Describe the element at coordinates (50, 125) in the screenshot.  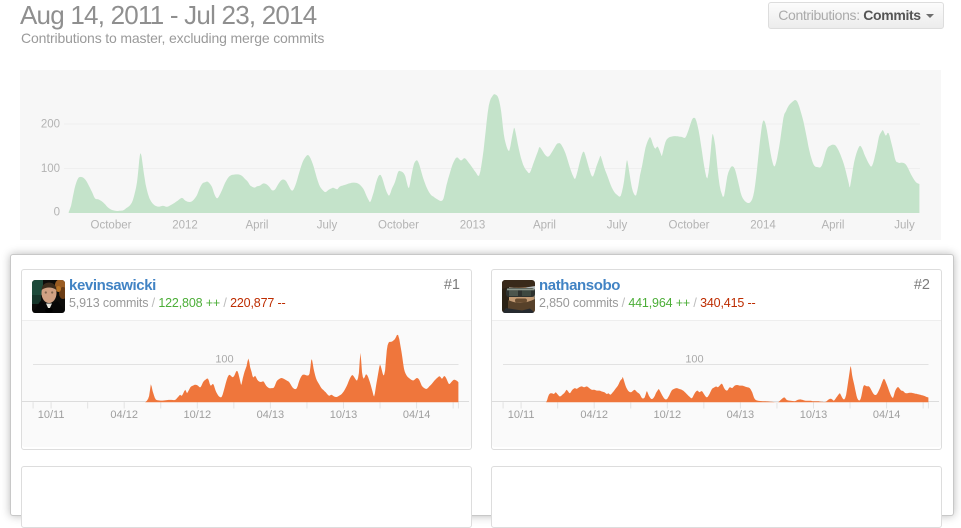
I see `svg-text: 200` at that location.